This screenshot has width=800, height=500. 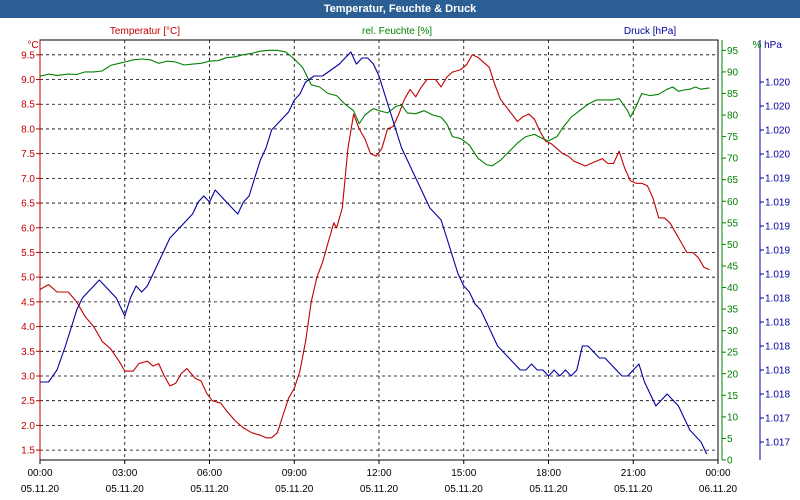 I want to click on humidity-tick-label-10: 50, so click(x=733, y=245).